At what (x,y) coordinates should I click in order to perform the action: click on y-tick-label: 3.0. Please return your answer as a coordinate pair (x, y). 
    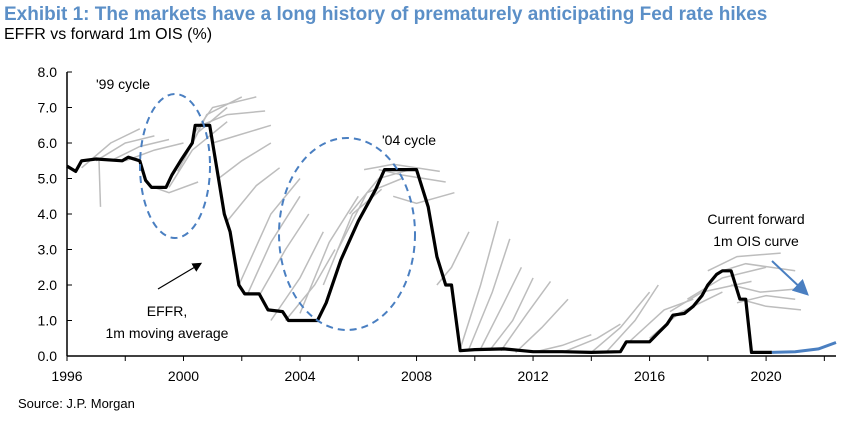
    Looking at the image, I should click on (48, 250).